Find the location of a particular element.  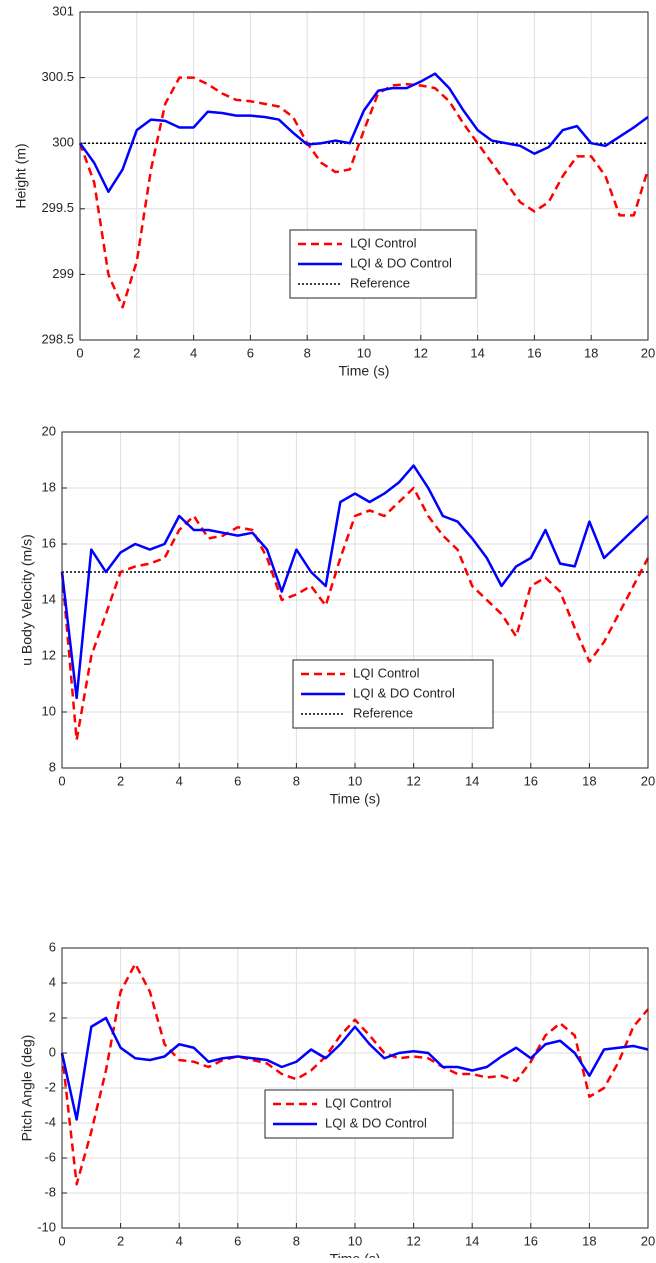

y-tick-label: -4 is located at coordinates (50, 1121).